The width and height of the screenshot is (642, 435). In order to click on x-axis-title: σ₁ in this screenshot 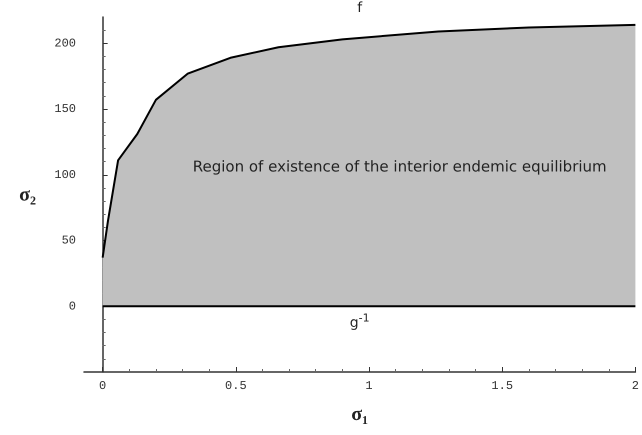, I will do `click(359, 414)`.